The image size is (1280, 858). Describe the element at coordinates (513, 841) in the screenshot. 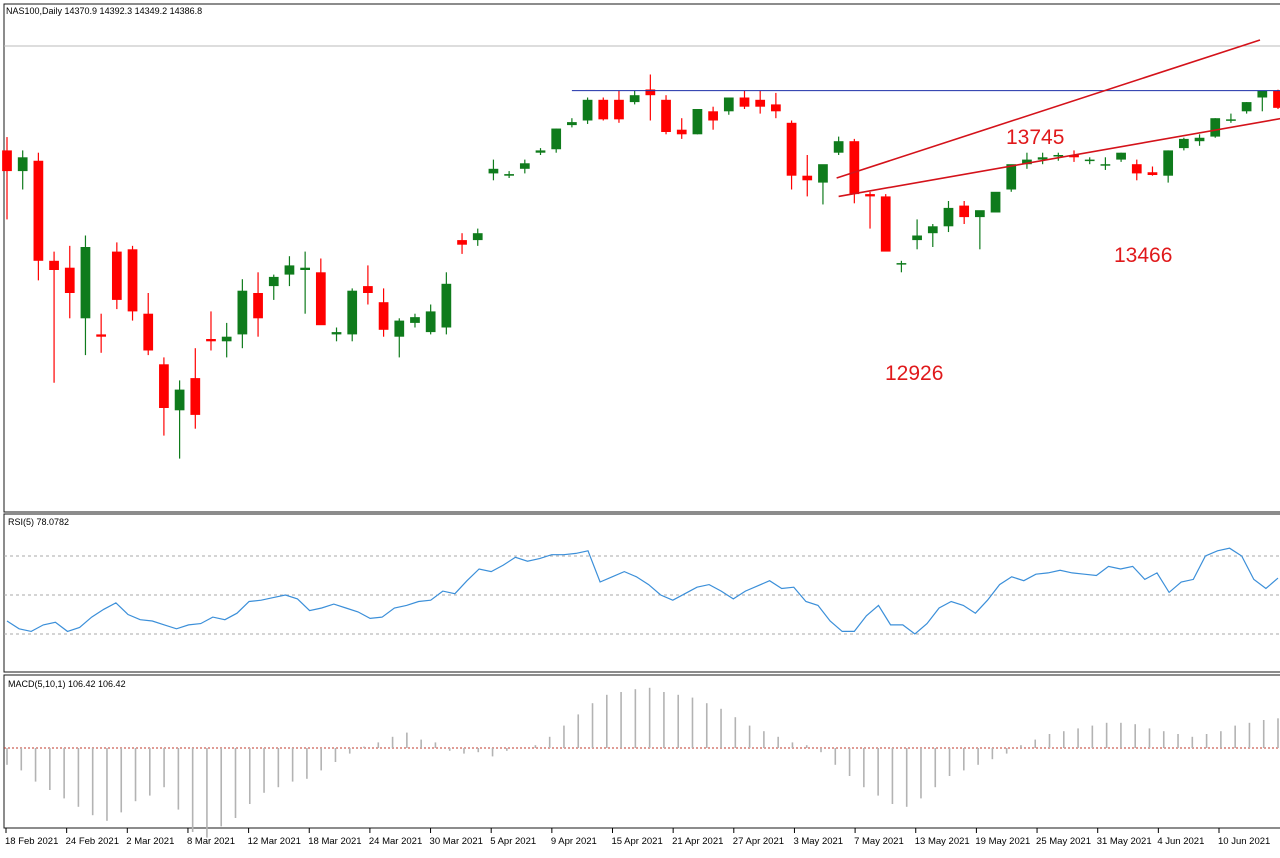

I see `x-tick-label: 5 Apr 2021` at that location.